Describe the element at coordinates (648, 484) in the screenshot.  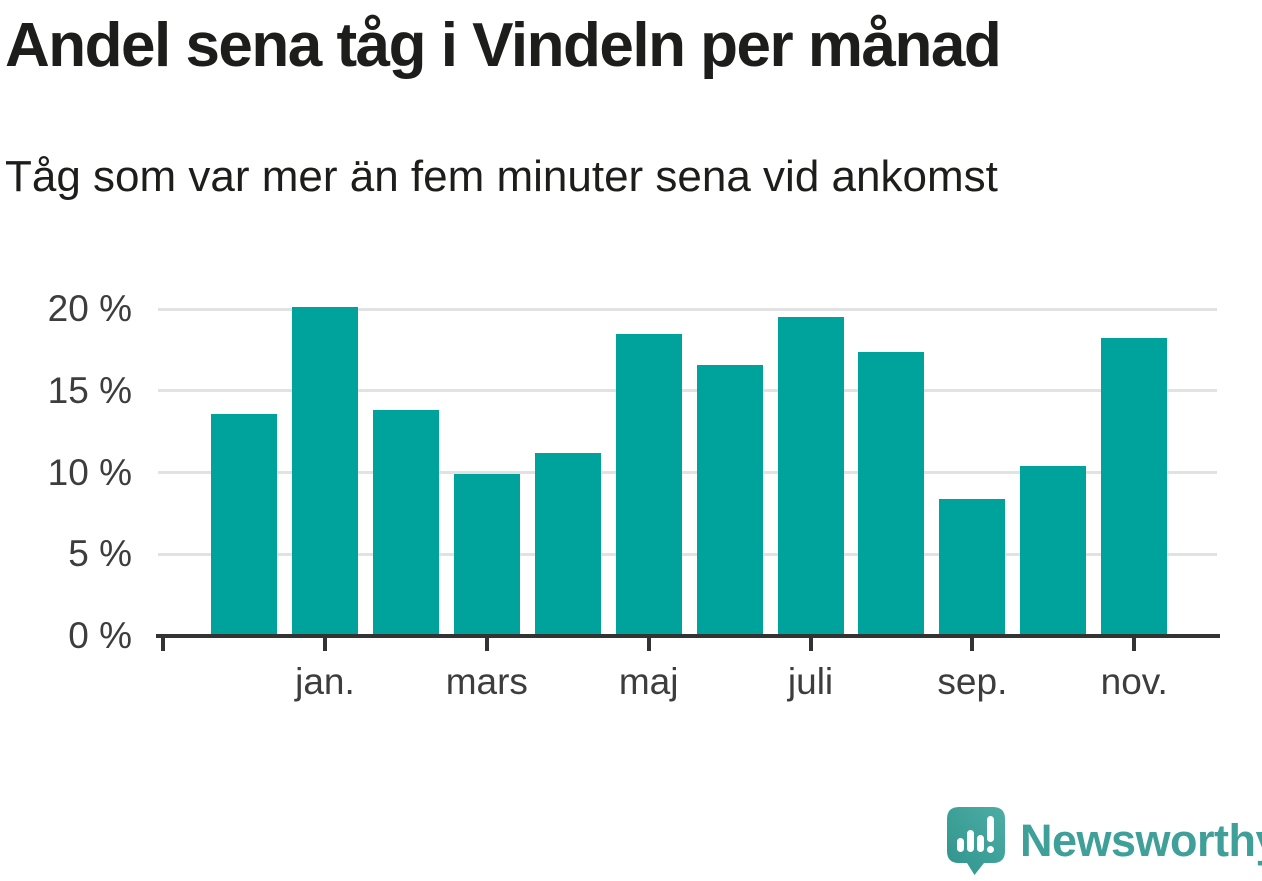
I see `bar-maj` at that location.